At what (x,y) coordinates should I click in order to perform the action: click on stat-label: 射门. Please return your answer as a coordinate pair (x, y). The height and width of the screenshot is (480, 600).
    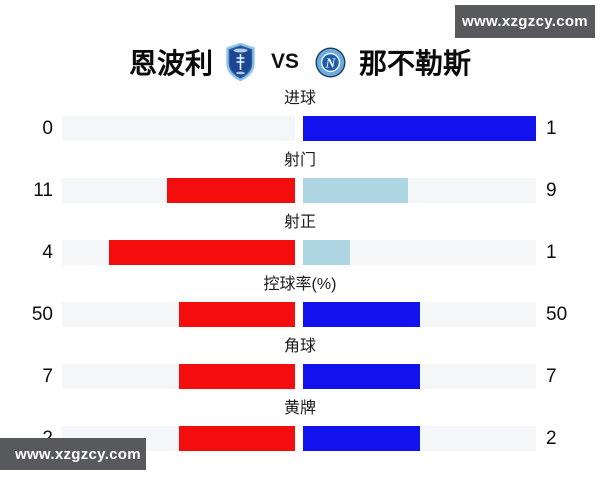
    Looking at the image, I should click on (299, 160).